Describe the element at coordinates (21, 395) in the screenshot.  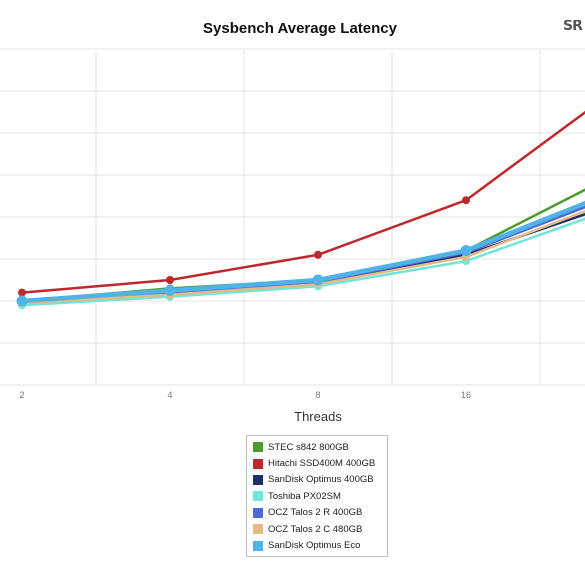
I see `x-tick-label: 2` at that location.